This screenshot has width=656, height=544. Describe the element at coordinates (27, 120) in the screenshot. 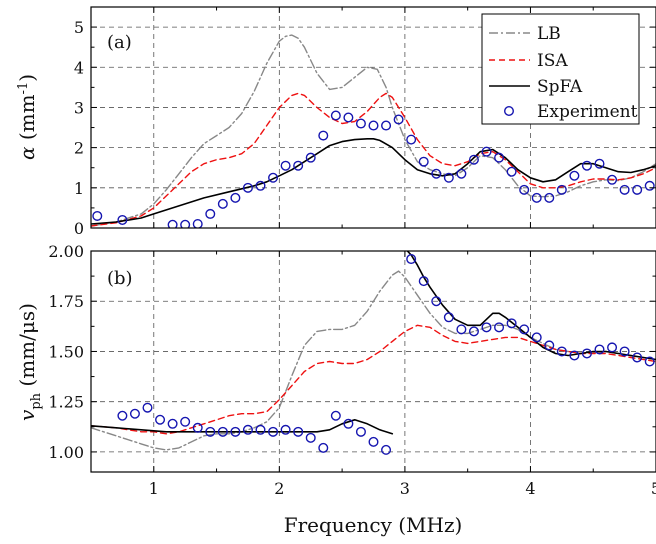

I see `panel-a-ylabel-unit: (mm` at that location.